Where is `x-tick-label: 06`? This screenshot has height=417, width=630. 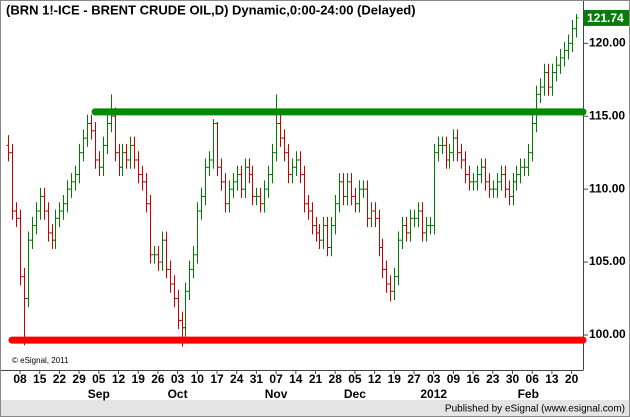 x-tick-label: 06 is located at coordinates (533, 379).